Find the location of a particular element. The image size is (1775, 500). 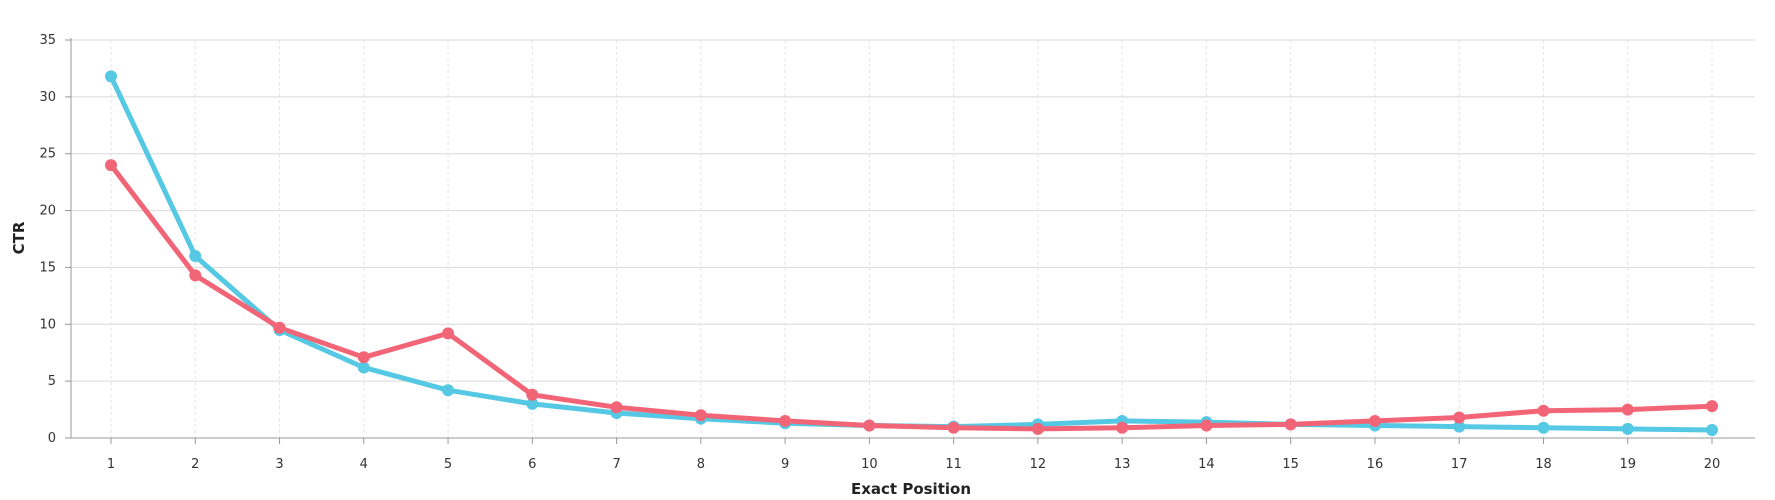

x-tick-label: 10 is located at coordinates (869, 464).